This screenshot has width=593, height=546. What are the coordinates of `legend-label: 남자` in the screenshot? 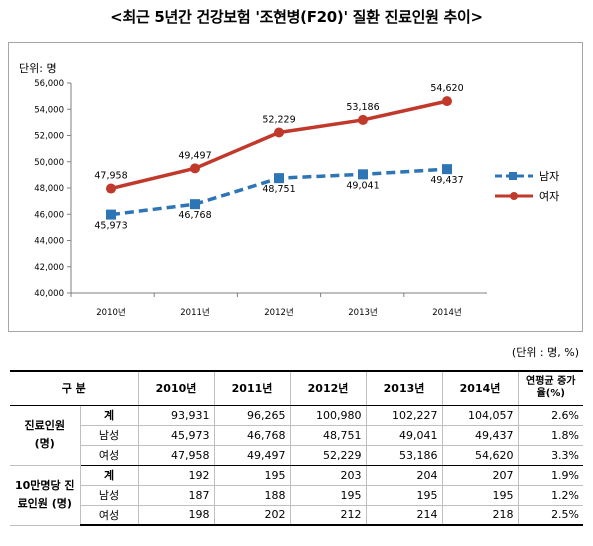 It's located at (549, 176).